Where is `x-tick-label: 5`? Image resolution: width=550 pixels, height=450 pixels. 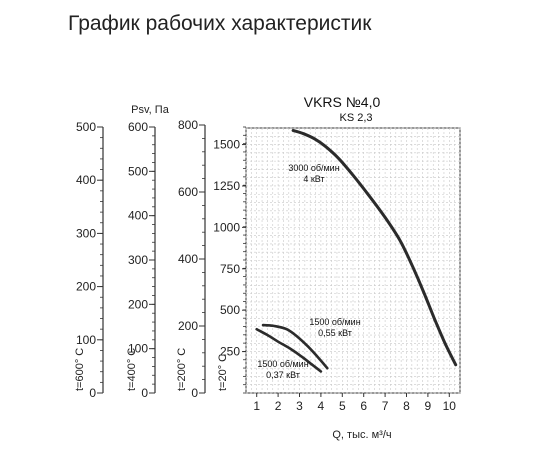 x-tick-label: 5 is located at coordinates (342, 406).